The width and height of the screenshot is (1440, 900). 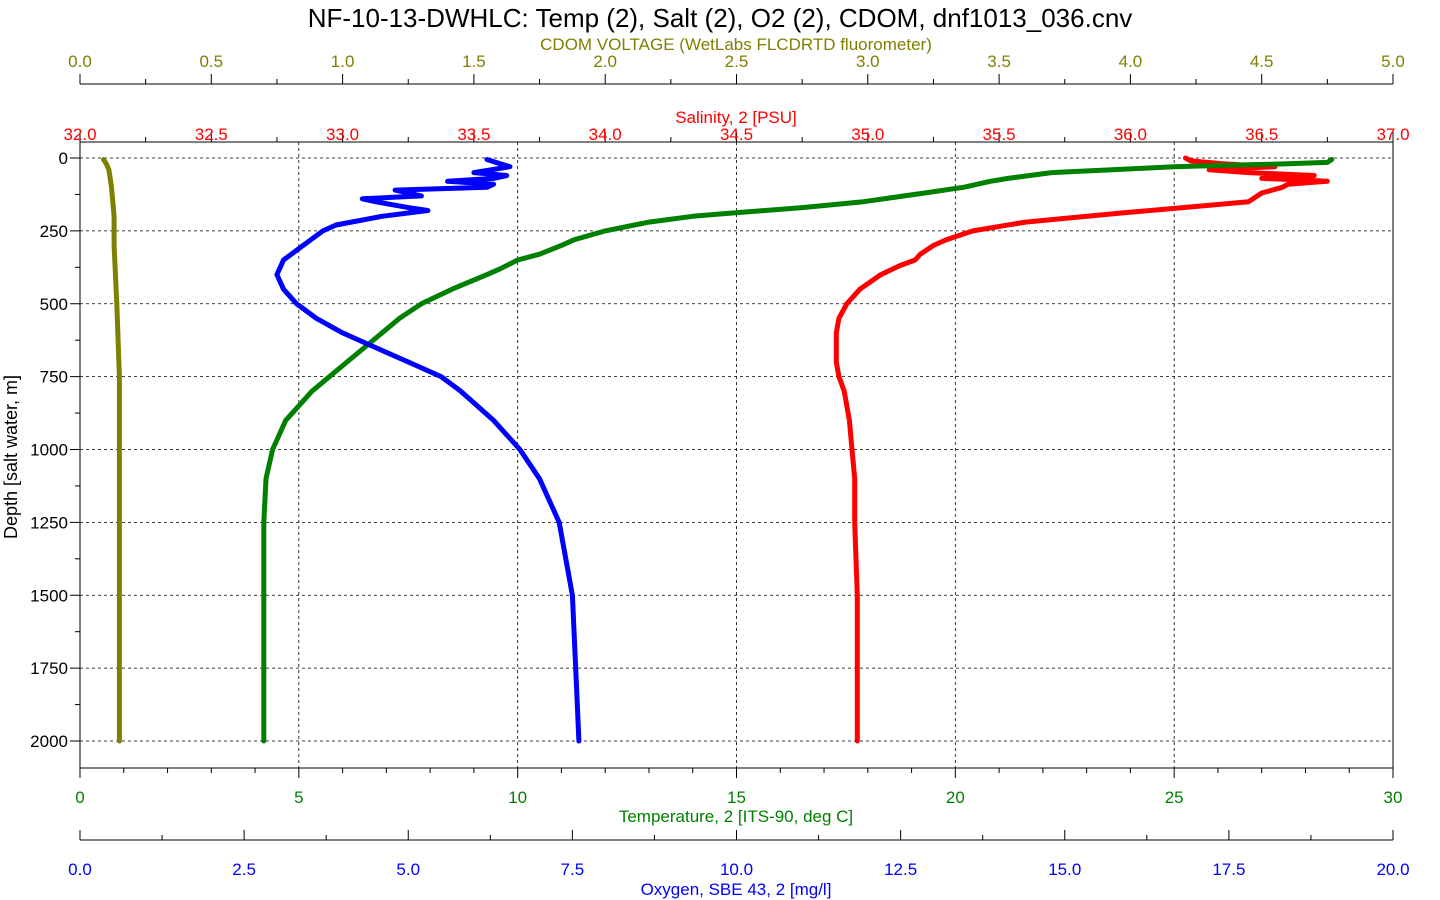 I want to click on cdom-axis: 0.0 0.5 1.0 1.5 2.0 2.5 3.0 3.5 4.0 4.5 5.0, so click(x=736, y=68).